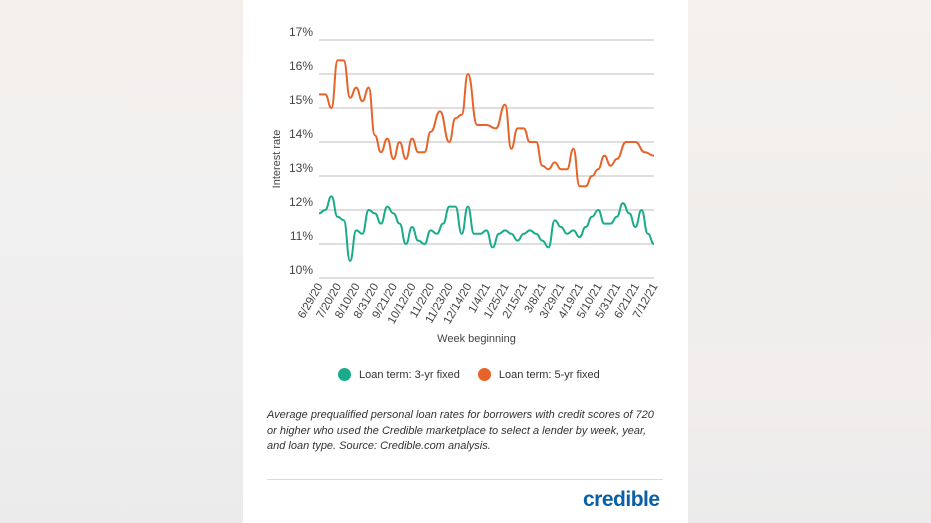 This screenshot has height=523, width=931. I want to click on y-axis-title: Interest rate, so click(277, 159).